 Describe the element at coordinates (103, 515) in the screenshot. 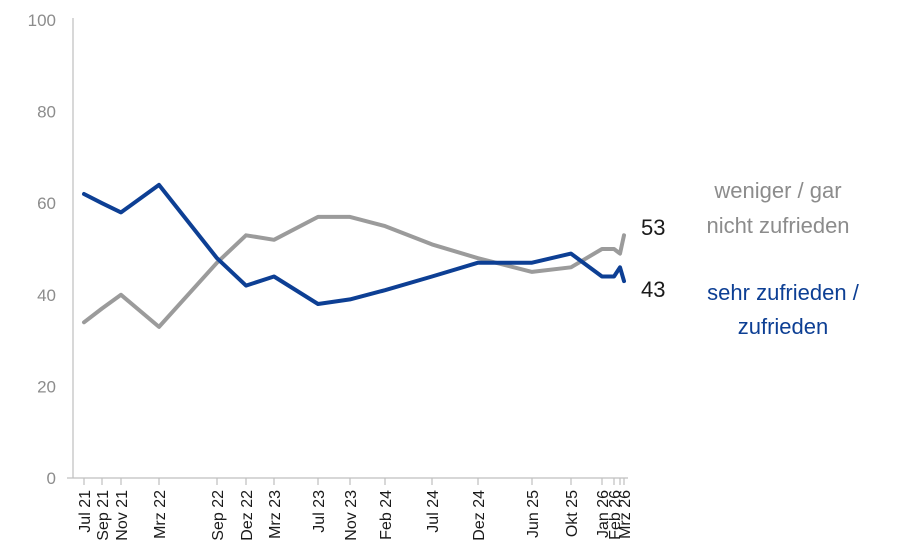

I see `x-tick-label: Sep 21` at that location.